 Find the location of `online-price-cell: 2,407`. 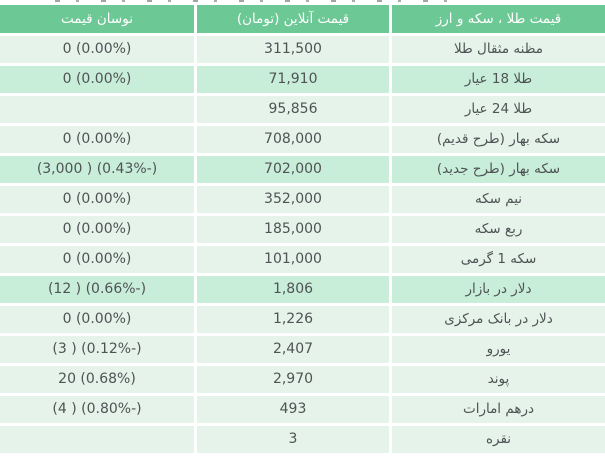

online-price-cell: 2,407 is located at coordinates (293, 349).